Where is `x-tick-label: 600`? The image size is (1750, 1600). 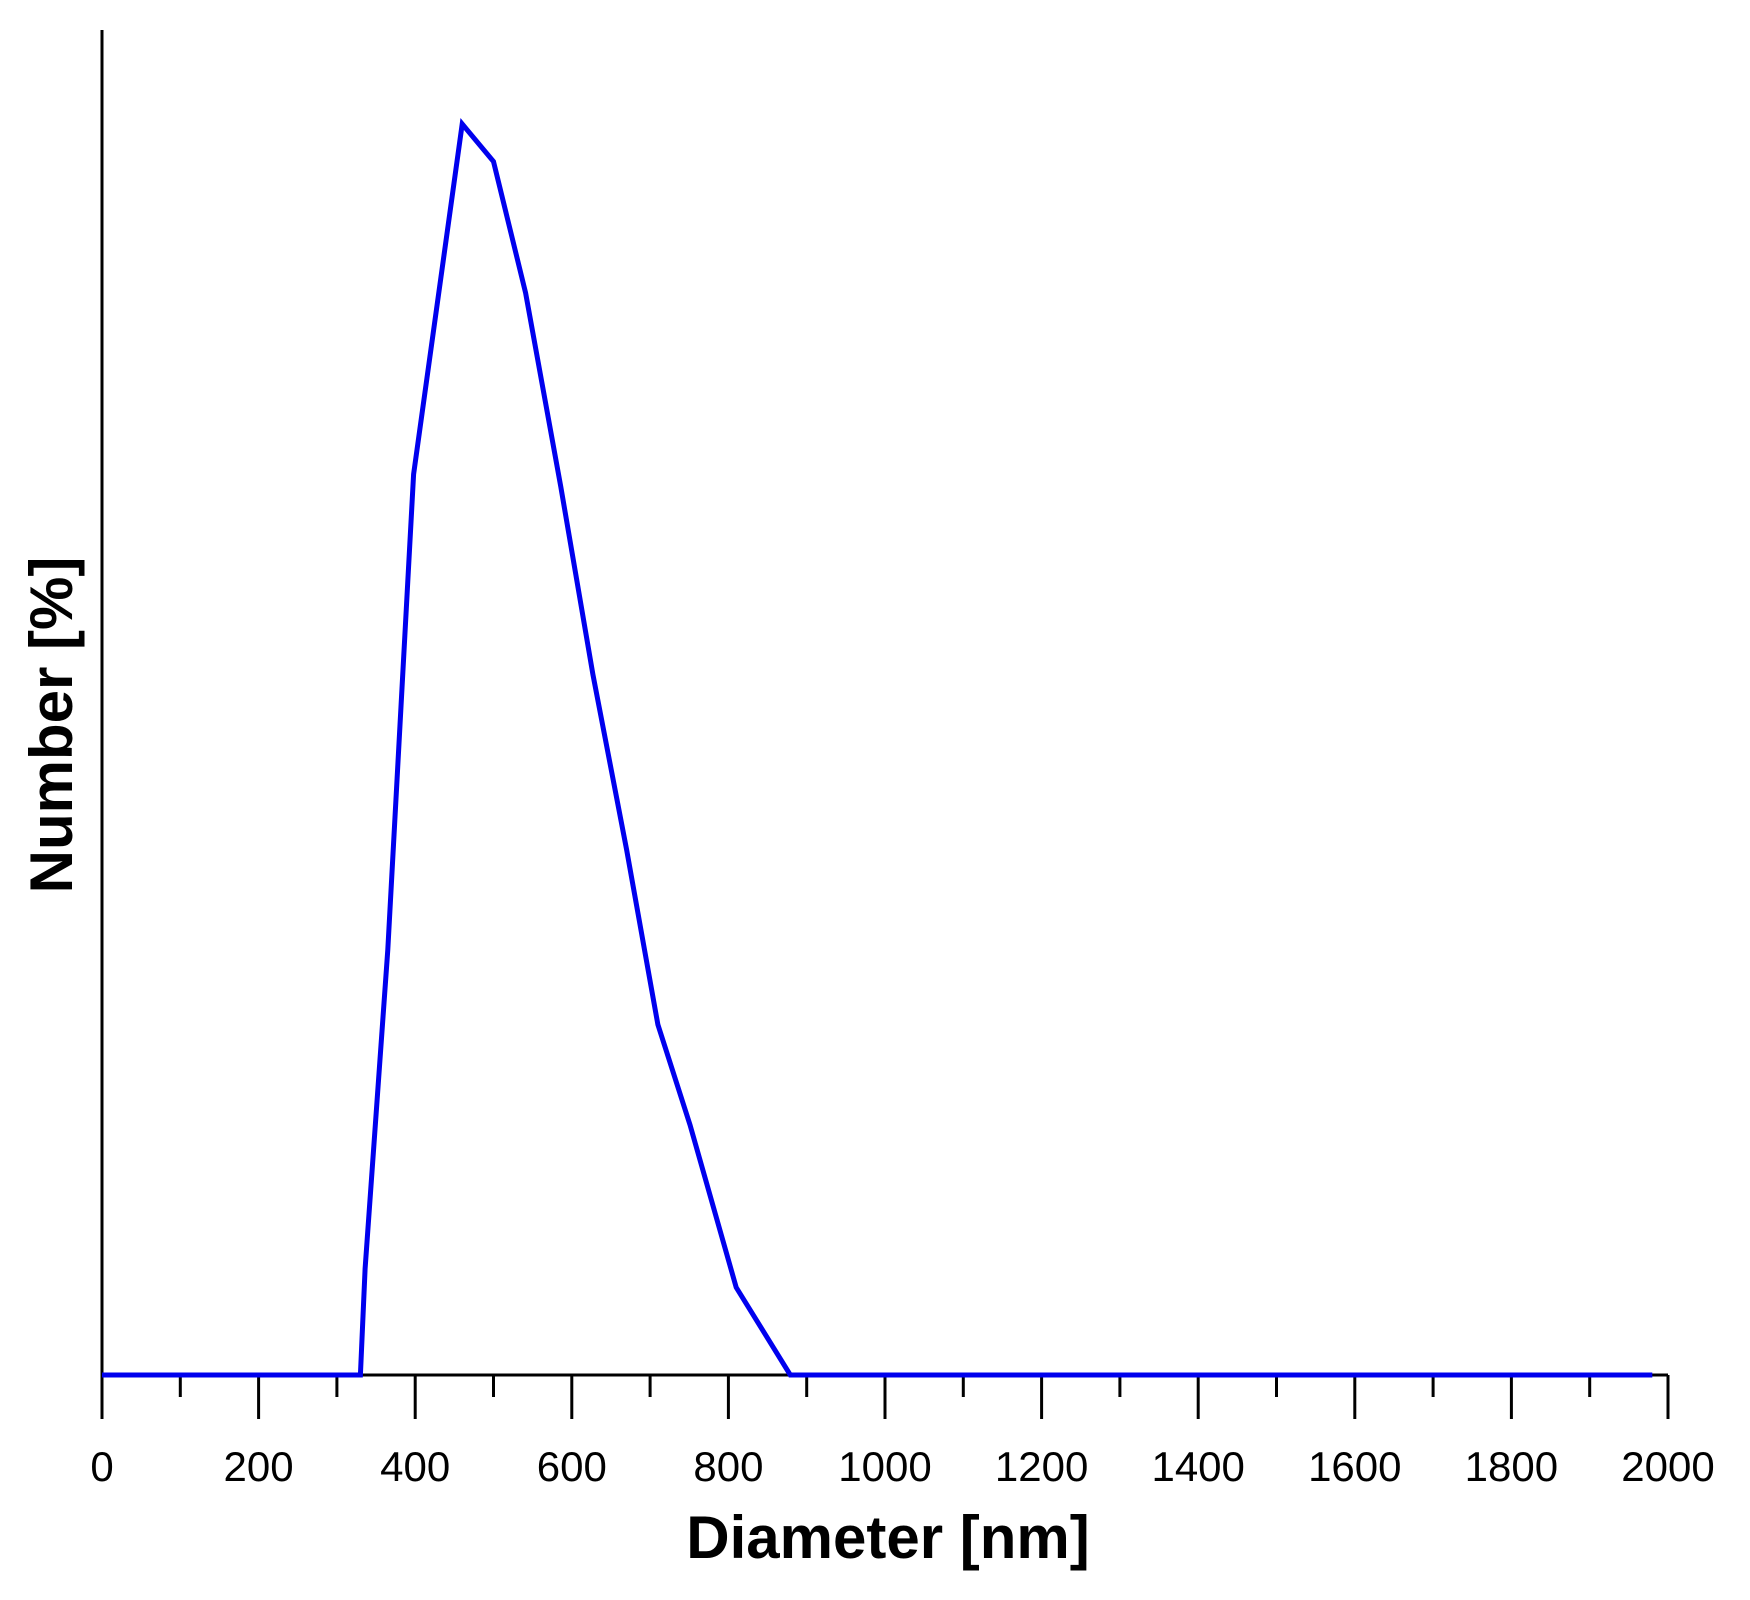 x-tick-label: 600 is located at coordinates (572, 1466).